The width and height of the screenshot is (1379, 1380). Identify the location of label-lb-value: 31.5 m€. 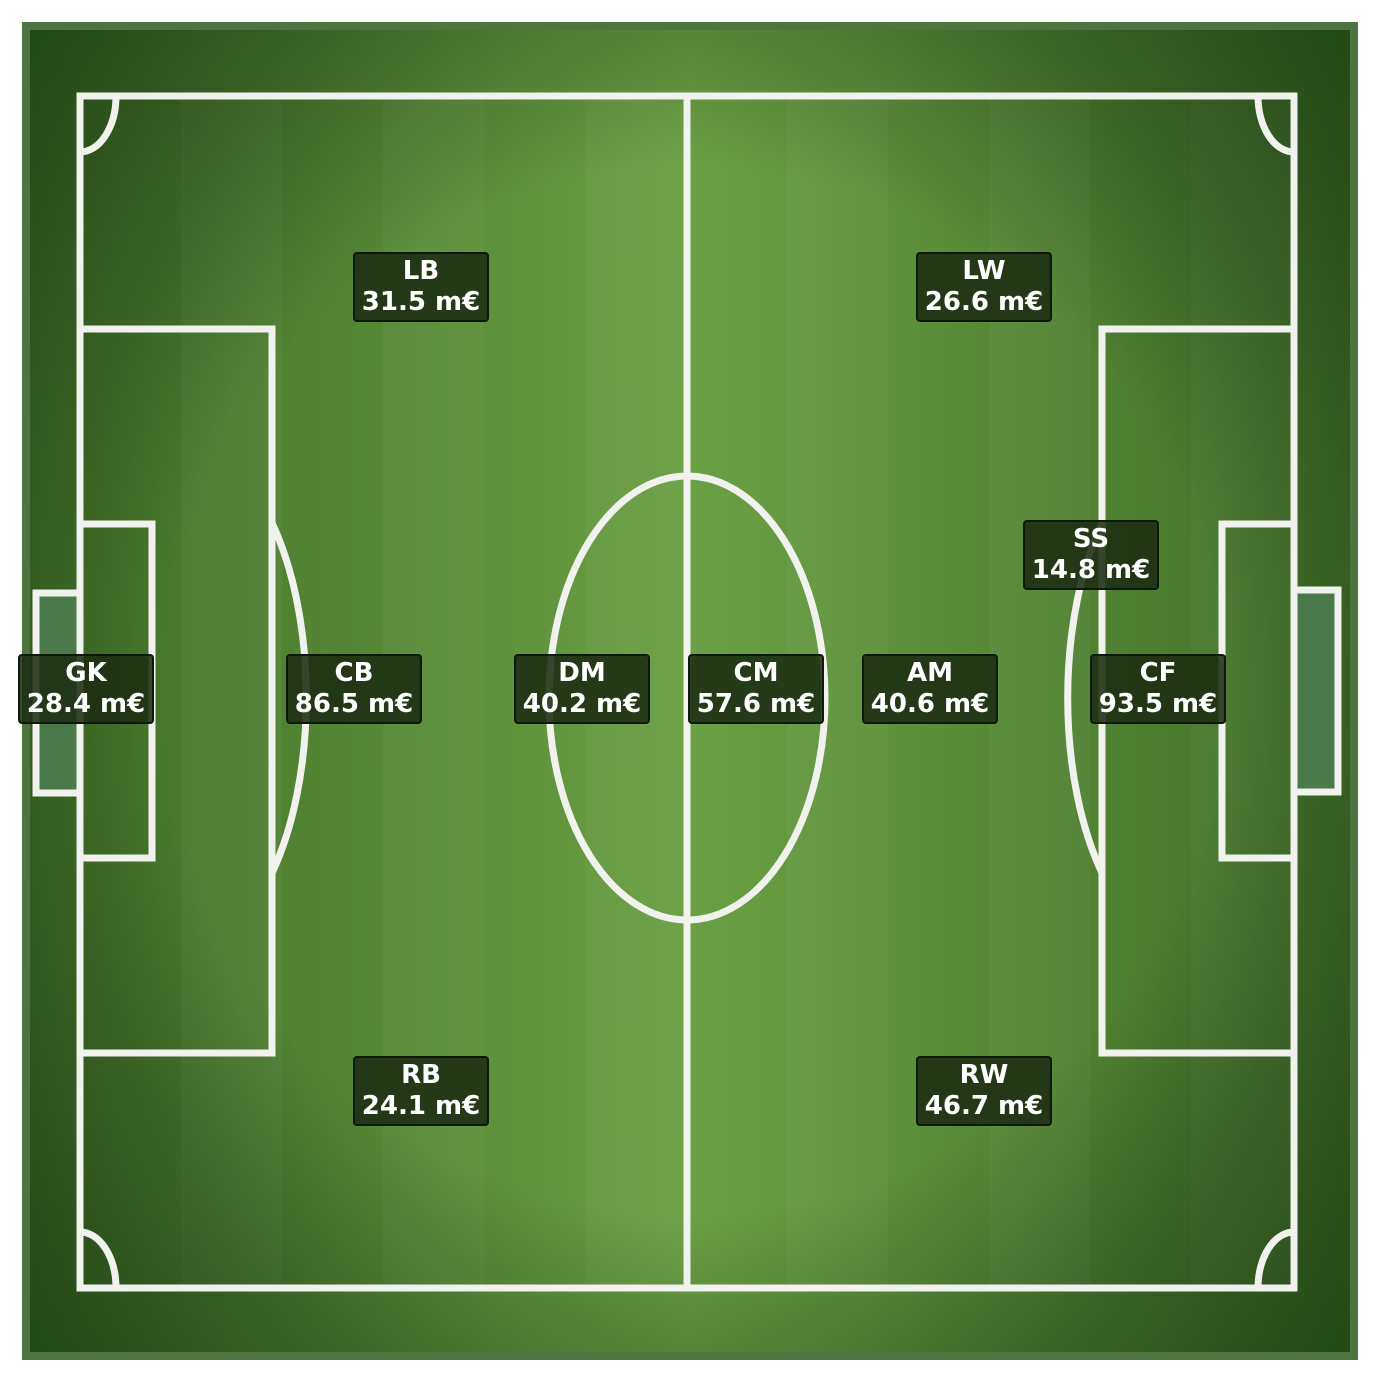
(421, 302).